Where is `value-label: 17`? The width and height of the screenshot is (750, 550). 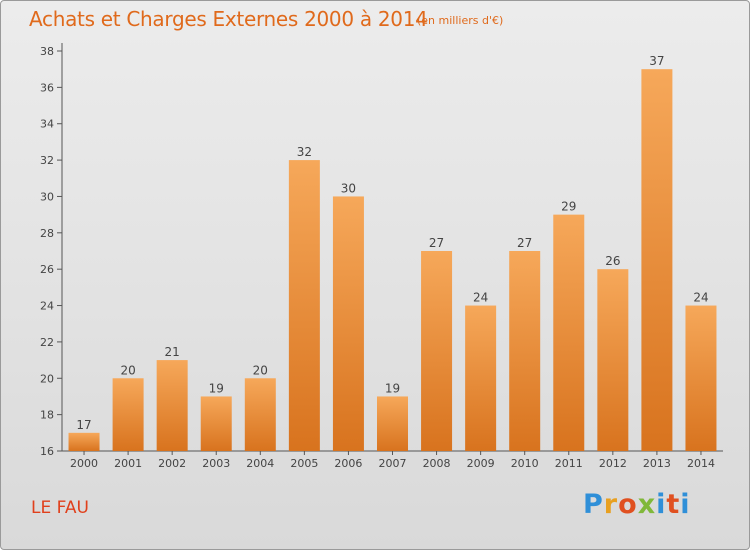
value-label: 17 is located at coordinates (83, 425).